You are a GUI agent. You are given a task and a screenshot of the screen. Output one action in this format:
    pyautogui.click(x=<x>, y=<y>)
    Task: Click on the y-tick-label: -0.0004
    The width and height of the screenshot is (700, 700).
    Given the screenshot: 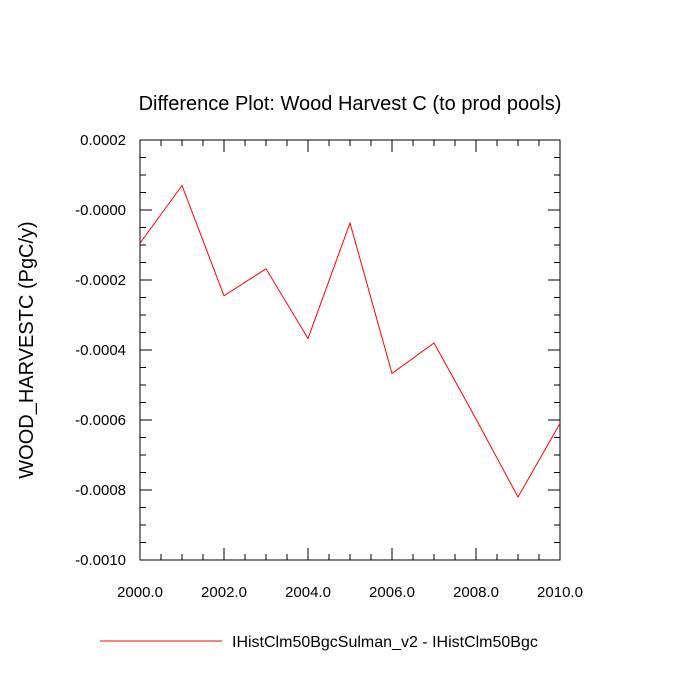 What is the action you would take?
    pyautogui.click(x=100, y=350)
    